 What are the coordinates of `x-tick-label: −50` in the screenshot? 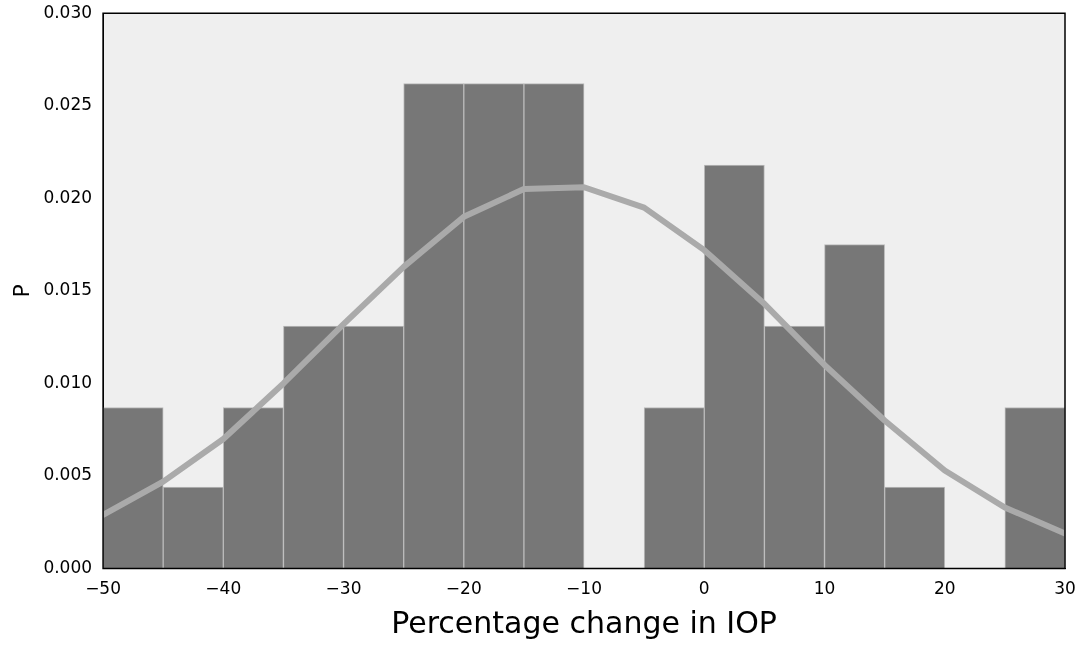 It's located at (103, 588).